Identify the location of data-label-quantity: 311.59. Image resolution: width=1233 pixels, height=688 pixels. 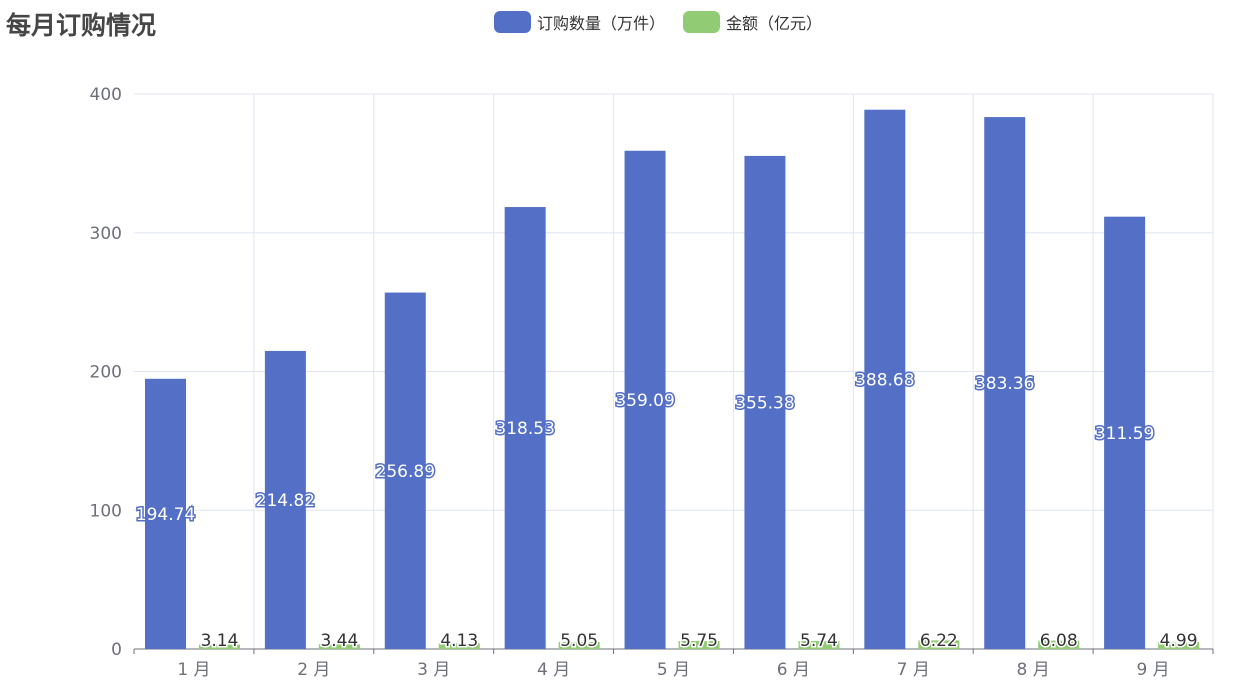
(1124, 434).